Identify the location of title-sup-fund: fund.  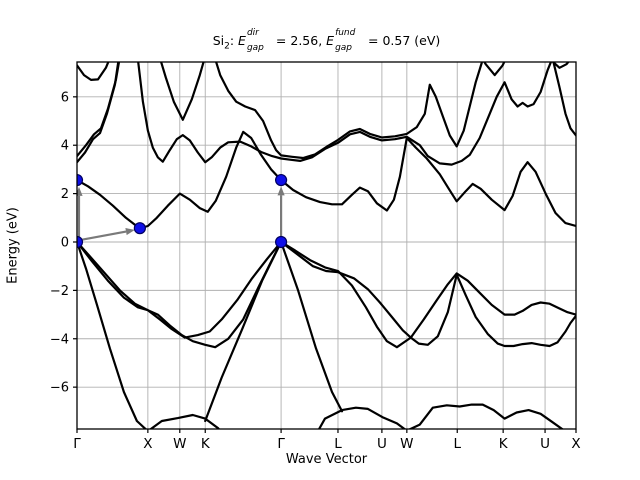
(345, 33).